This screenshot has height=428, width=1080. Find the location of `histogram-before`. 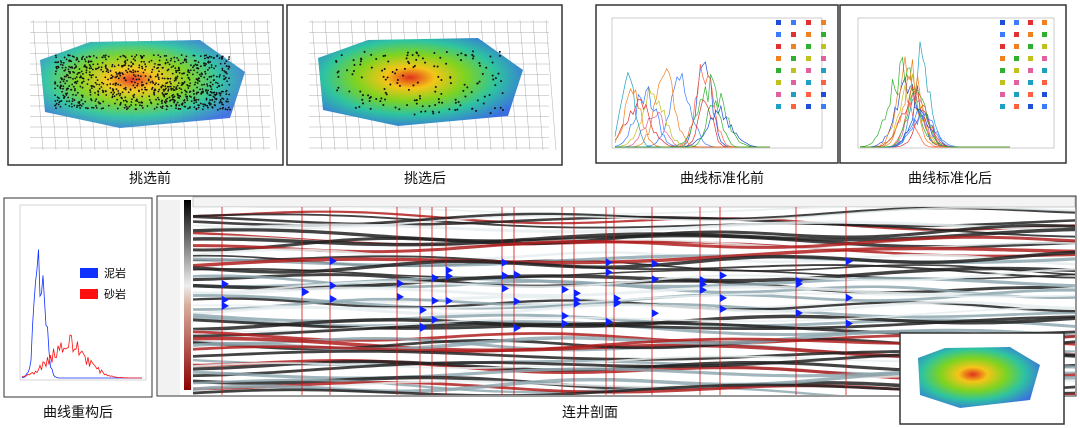

histogram-before is located at coordinates (717, 84).